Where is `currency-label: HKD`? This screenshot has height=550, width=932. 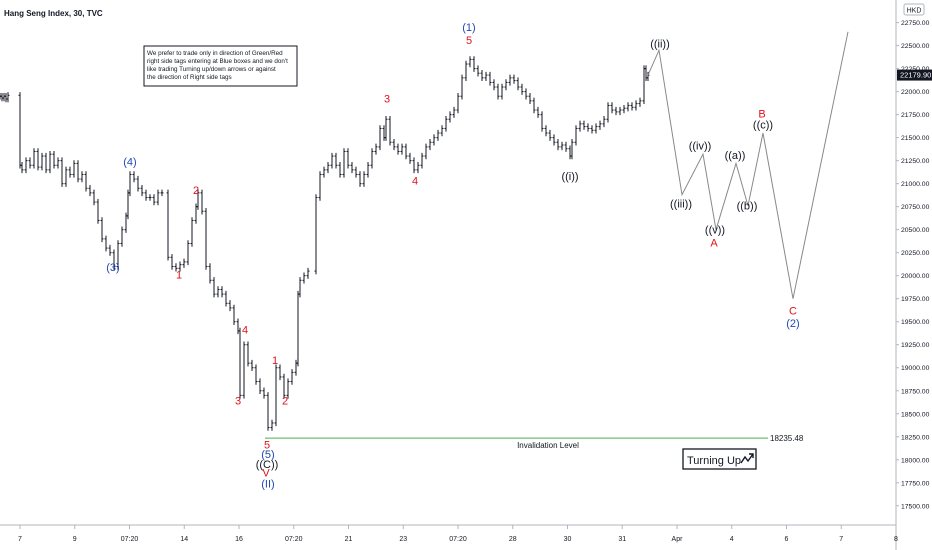 currency-label: HKD is located at coordinates (914, 11).